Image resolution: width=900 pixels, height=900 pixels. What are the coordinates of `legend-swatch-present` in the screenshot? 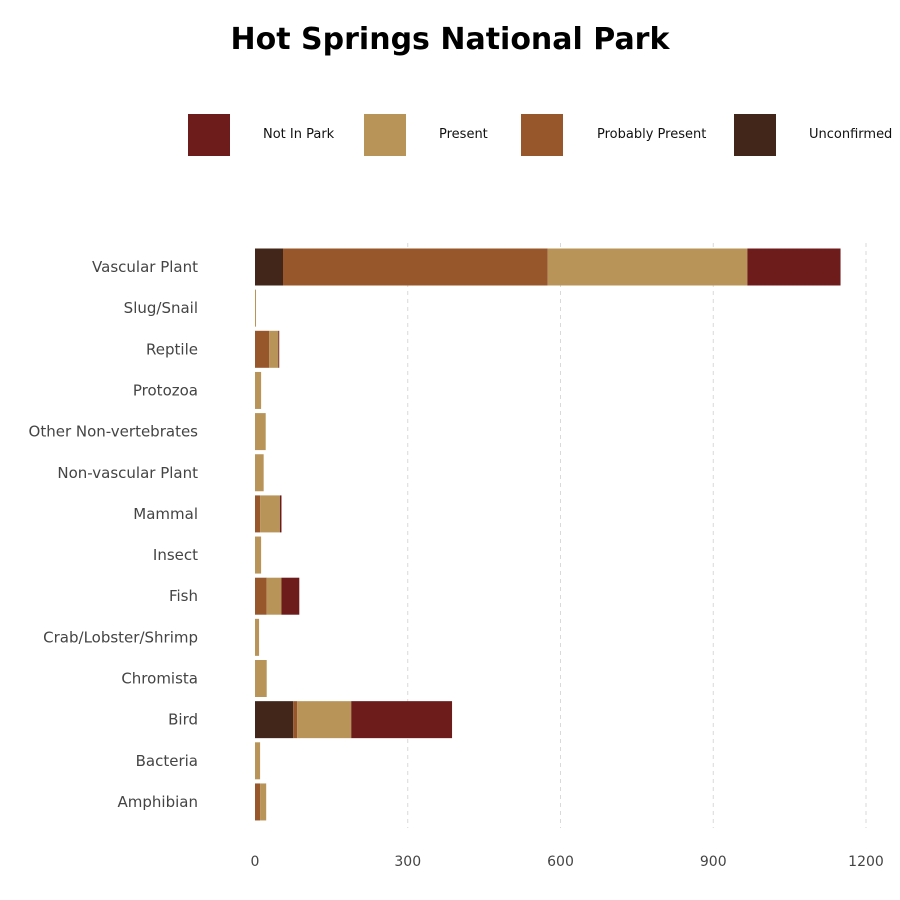 It's located at (385, 135).